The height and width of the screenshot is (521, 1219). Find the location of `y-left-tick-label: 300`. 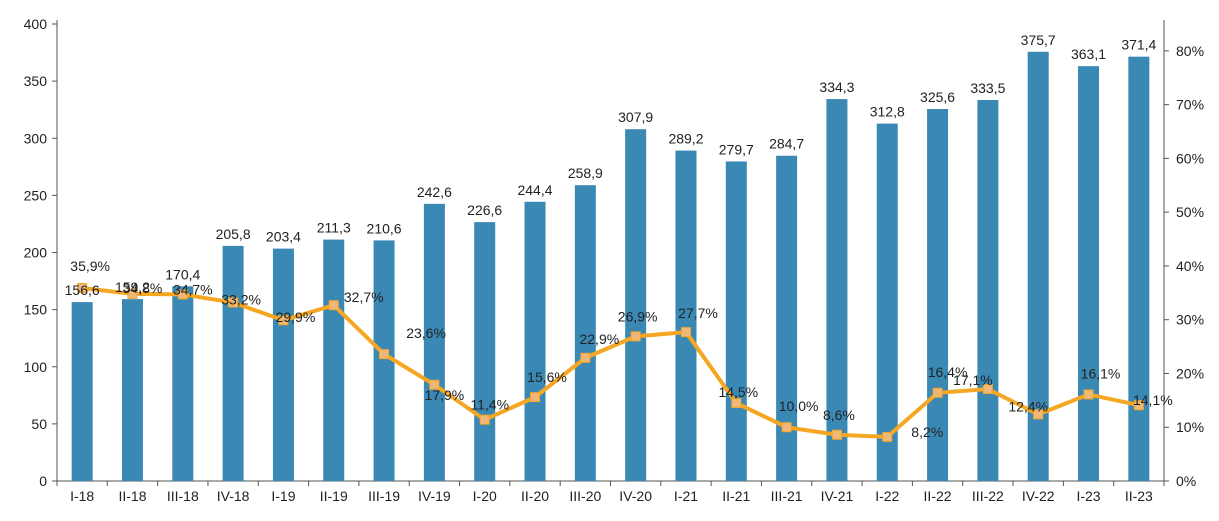

y-left-tick-label: 300 is located at coordinates (36, 138).